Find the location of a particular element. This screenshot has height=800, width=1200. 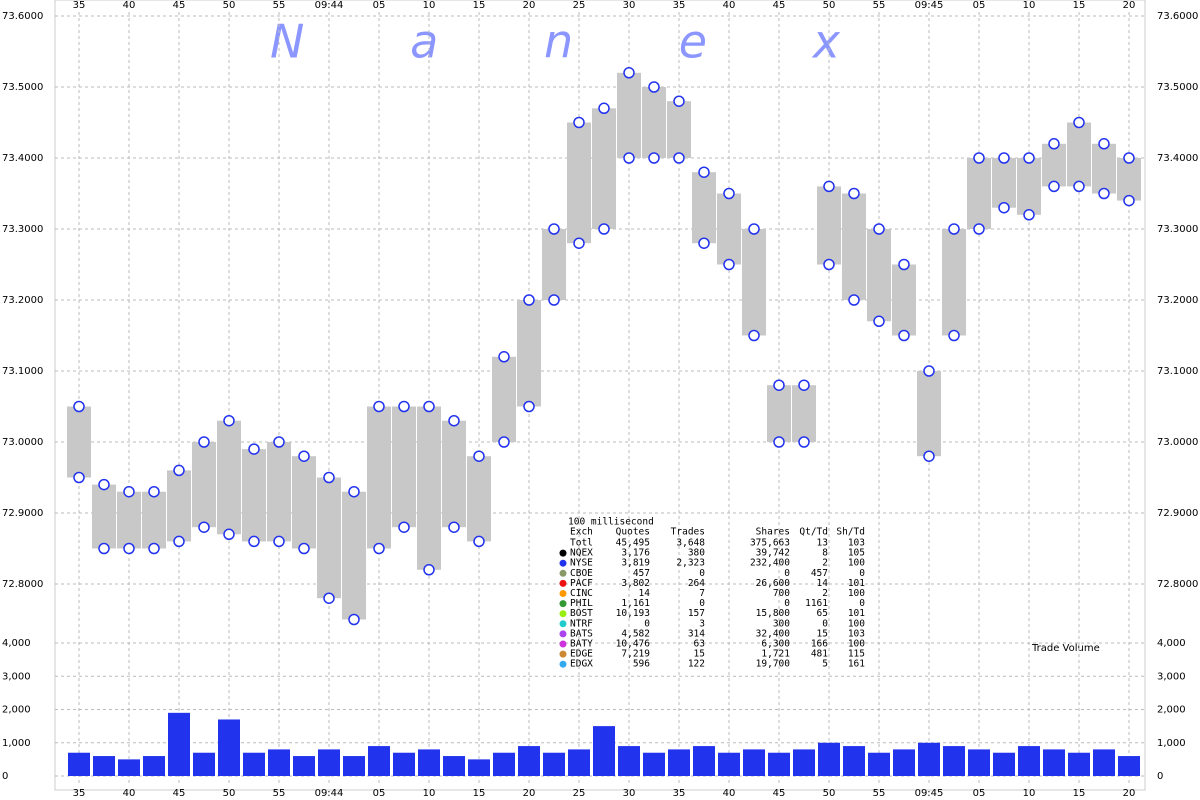

table-cell: 264 is located at coordinates (696, 583).